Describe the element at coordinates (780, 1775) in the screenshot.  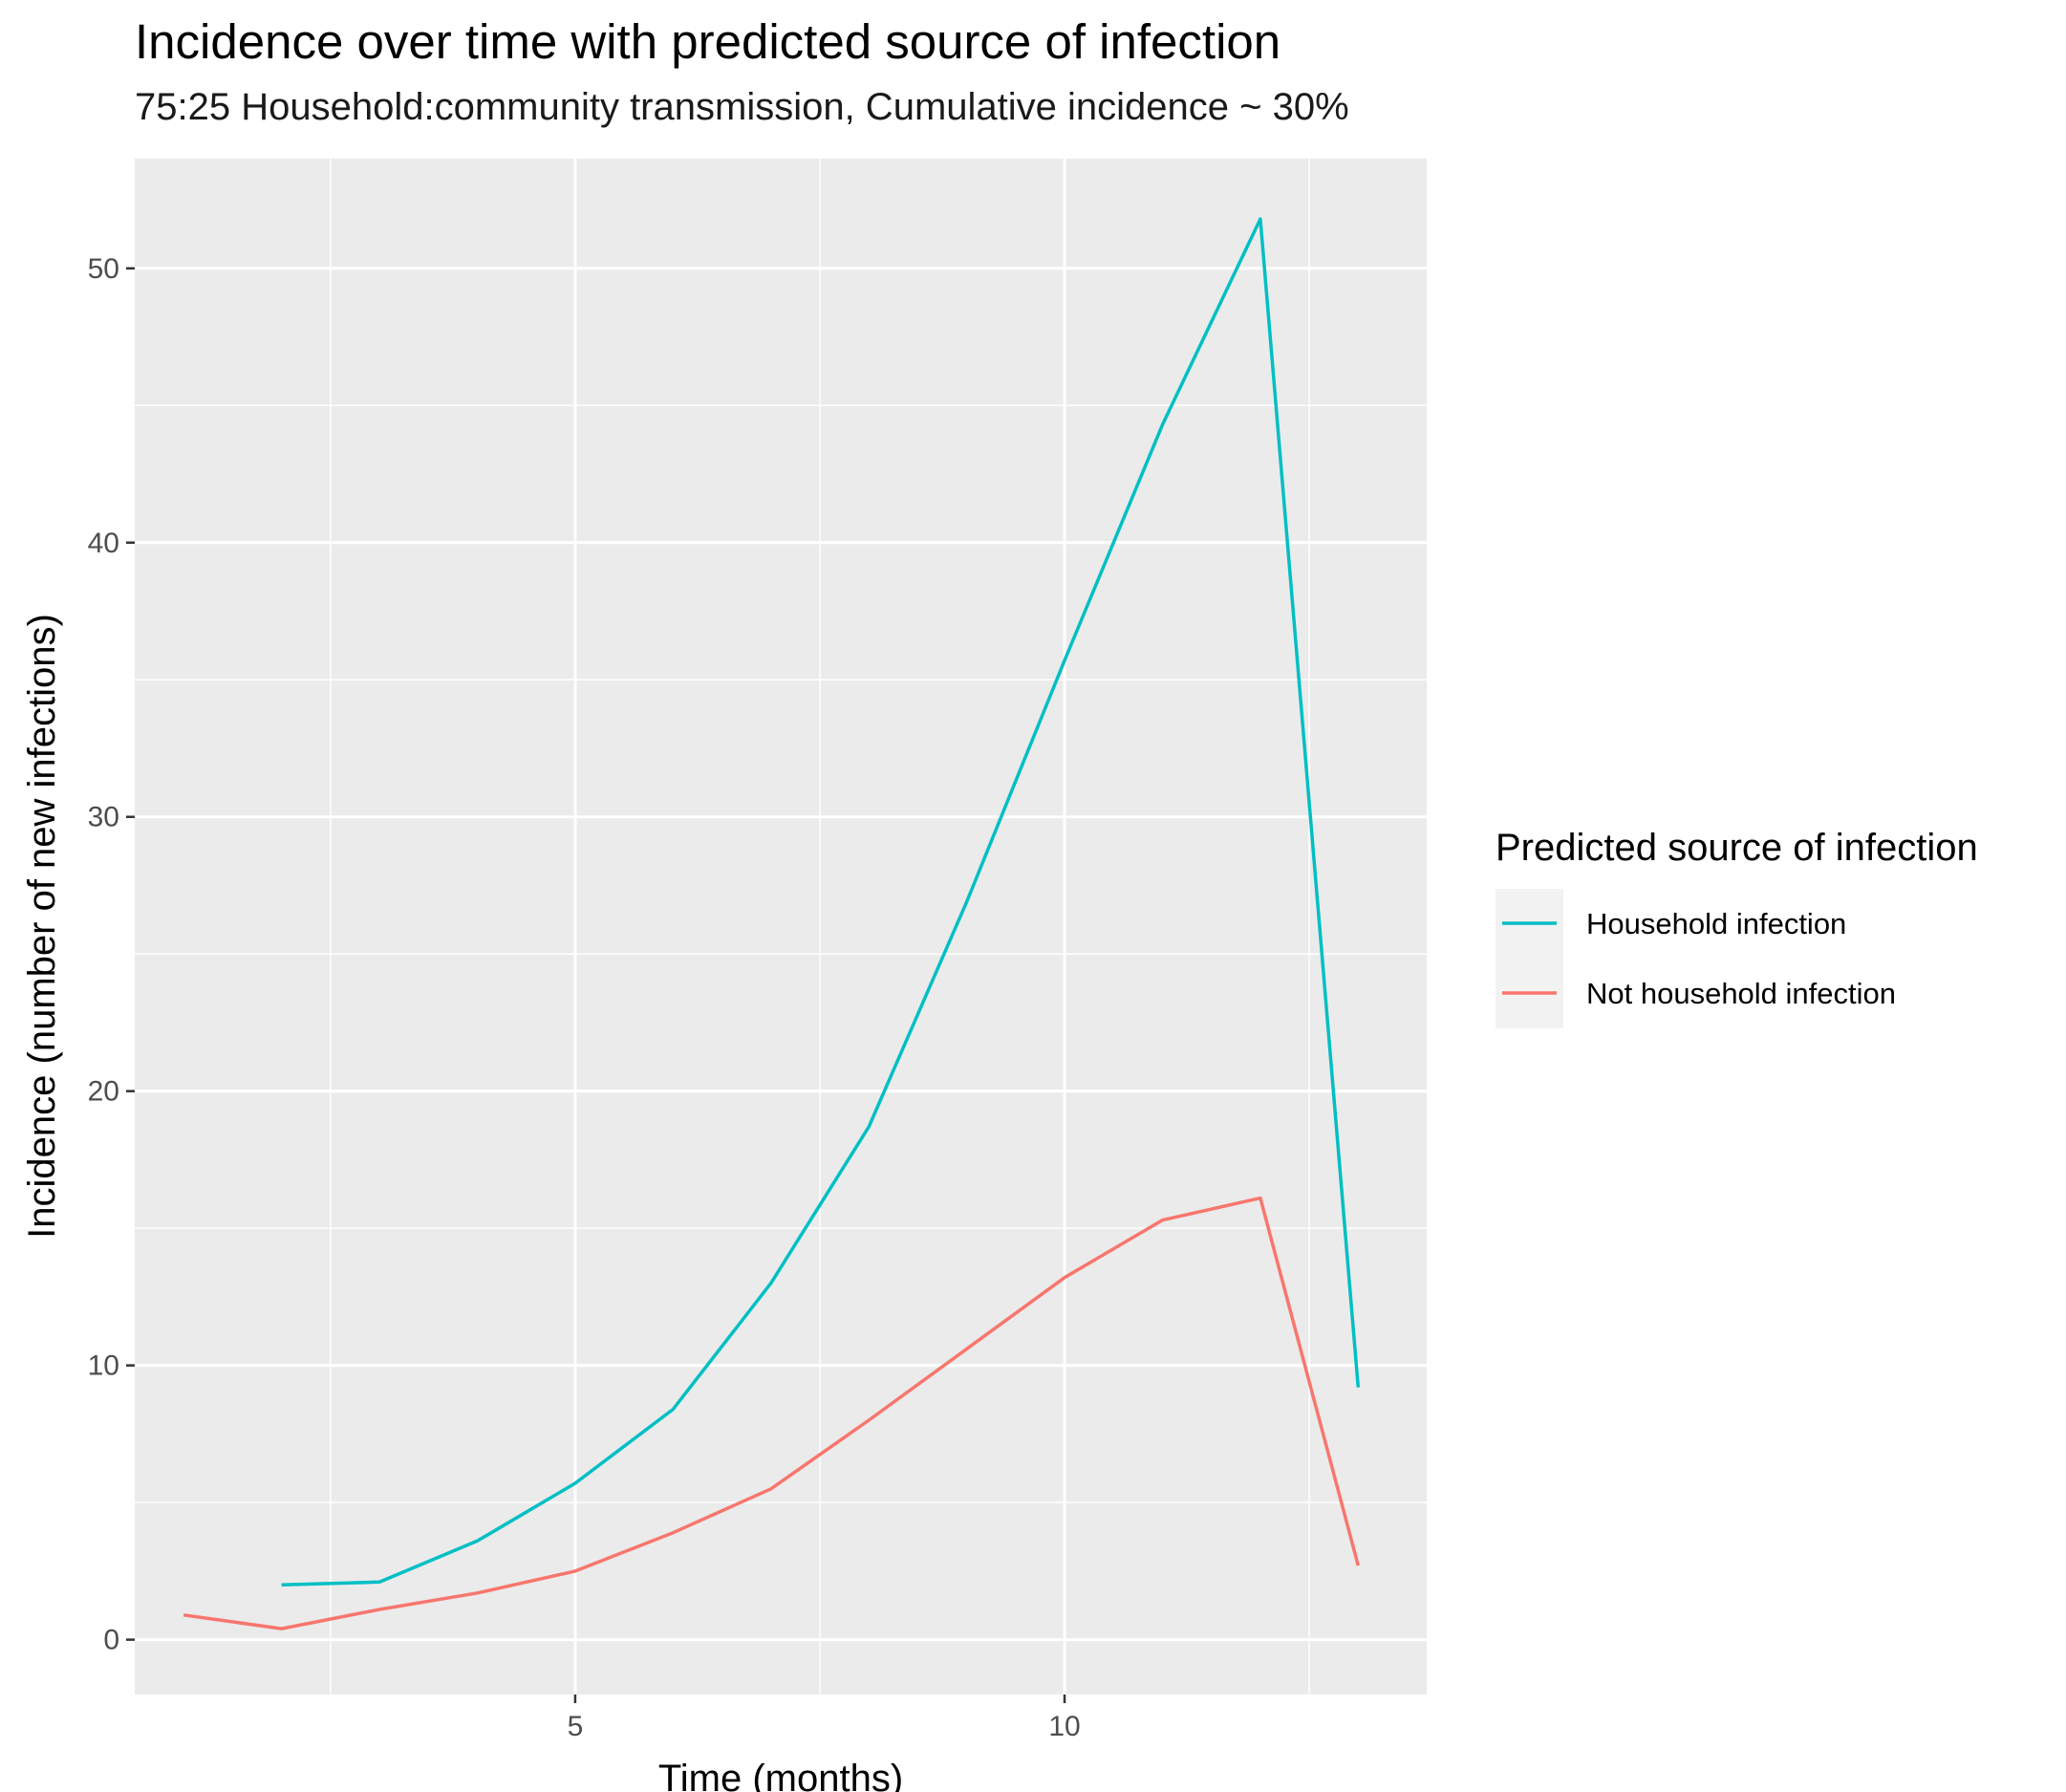
I see `x-axis-title: Time (months)` at that location.